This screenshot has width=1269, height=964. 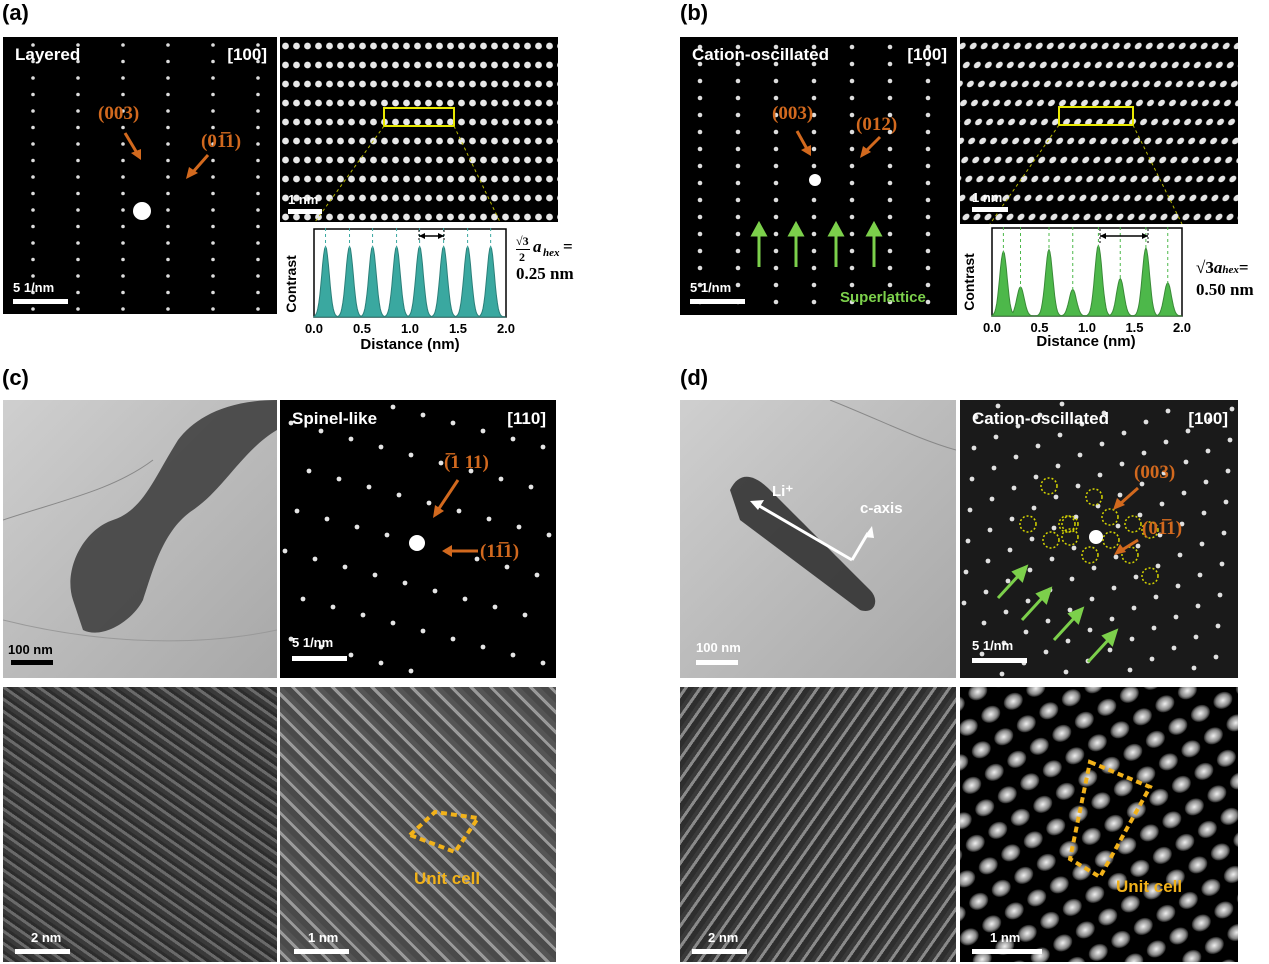 What do you see at coordinates (969, 282) in the screenshot?
I see `profile-ylabel-b: Contrast` at bounding box center [969, 282].